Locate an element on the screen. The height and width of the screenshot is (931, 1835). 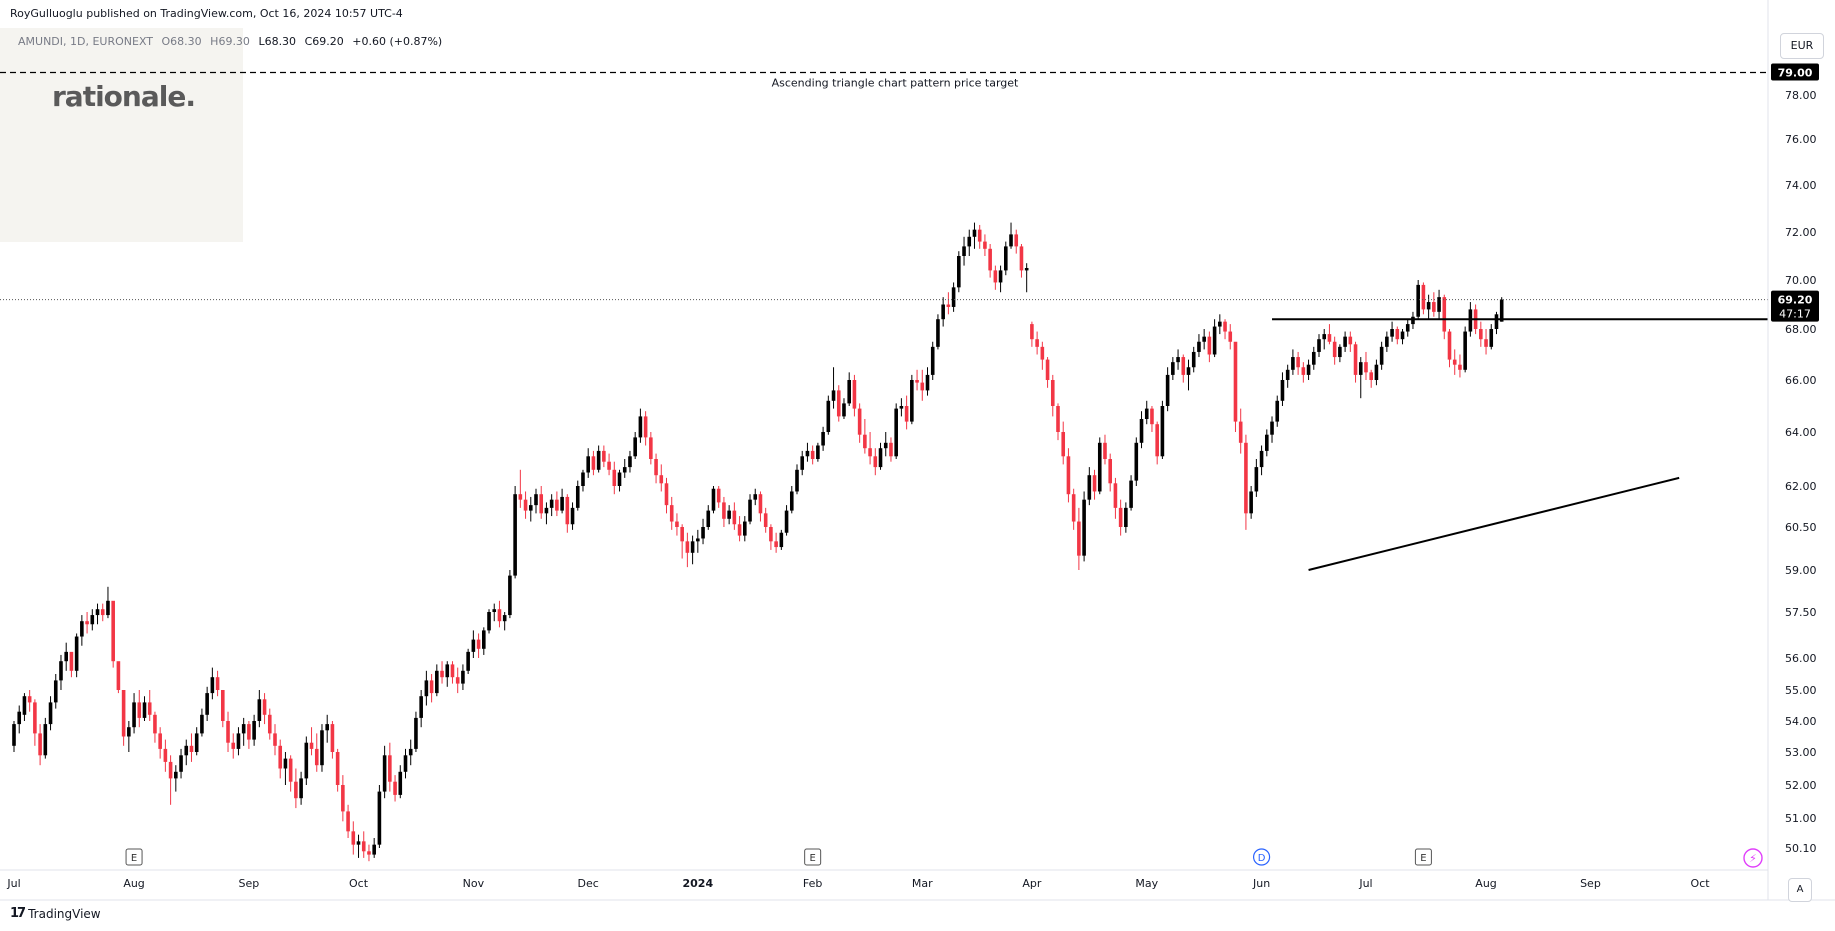
earnings-marker is located at coordinates (134, 857).